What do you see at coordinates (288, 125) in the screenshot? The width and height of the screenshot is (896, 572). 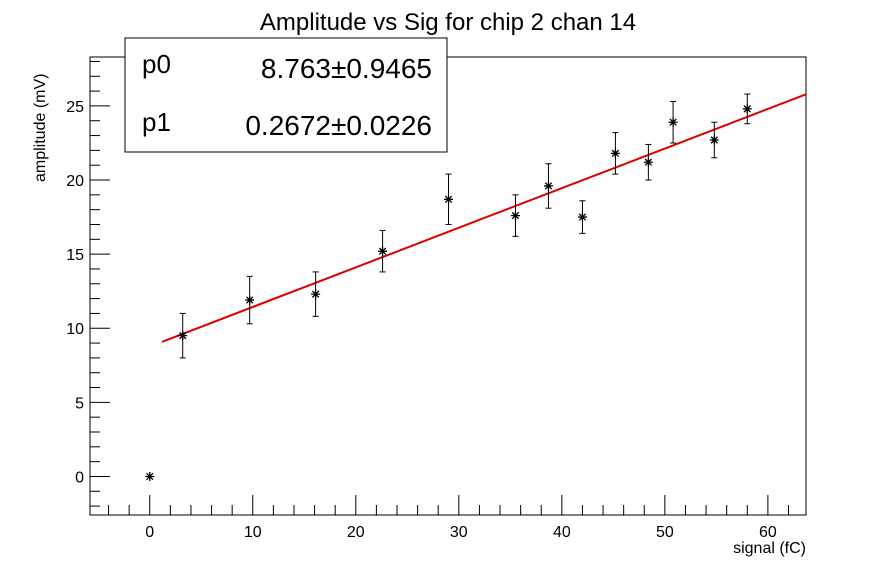 I see `stats-p1-estimate: 0.2672` at bounding box center [288, 125].